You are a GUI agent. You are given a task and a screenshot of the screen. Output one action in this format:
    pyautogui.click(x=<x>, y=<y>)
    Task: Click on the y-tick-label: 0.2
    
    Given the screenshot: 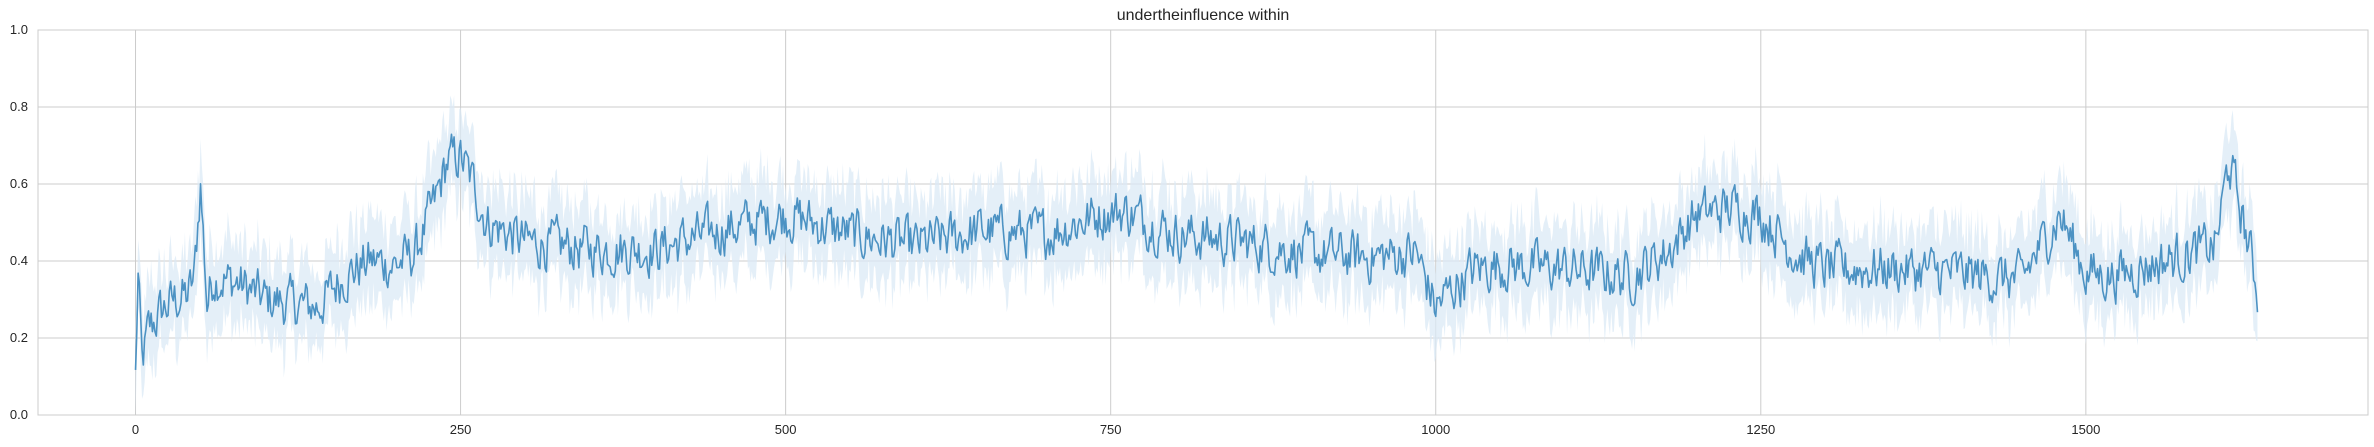 What is the action you would take?
    pyautogui.click(x=19, y=337)
    